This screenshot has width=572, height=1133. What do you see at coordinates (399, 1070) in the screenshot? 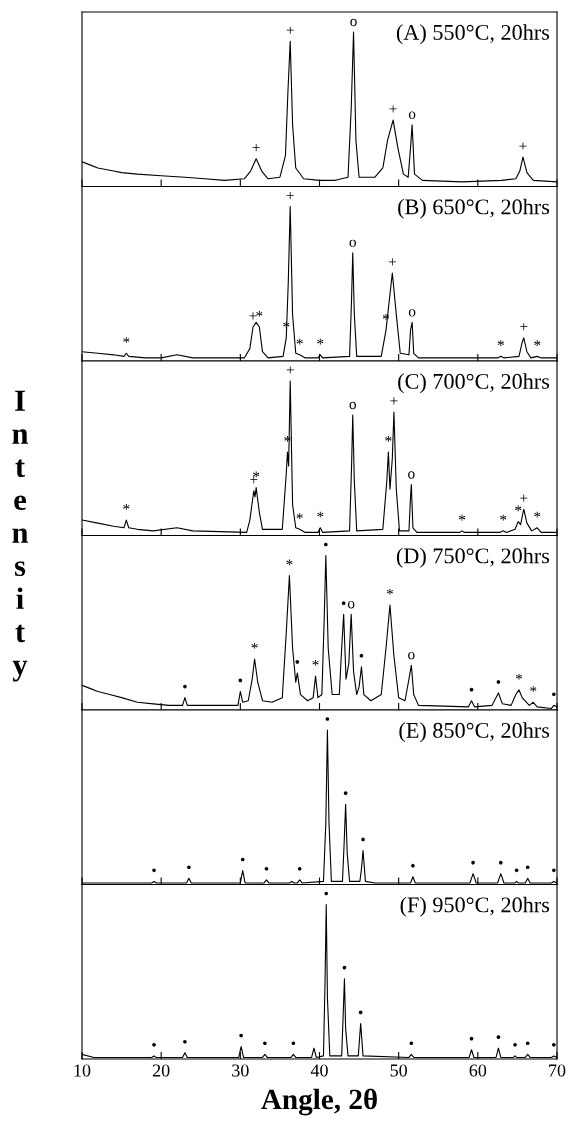
I see `x-tick-label: 50` at bounding box center [399, 1070].